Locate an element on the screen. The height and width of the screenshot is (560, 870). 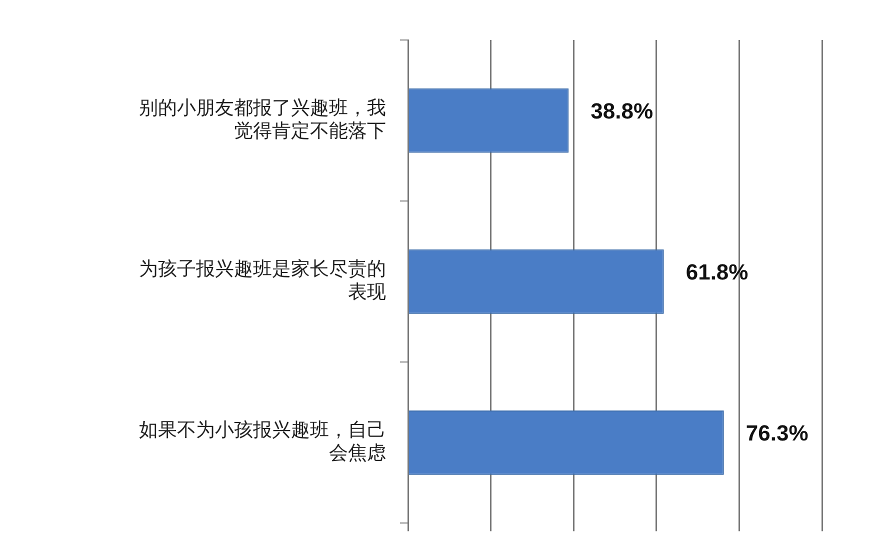
y-tick-label: 别的小朋友都报了兴趣班，我觉得肯定不能落下 is located at coordinates (262, 119).